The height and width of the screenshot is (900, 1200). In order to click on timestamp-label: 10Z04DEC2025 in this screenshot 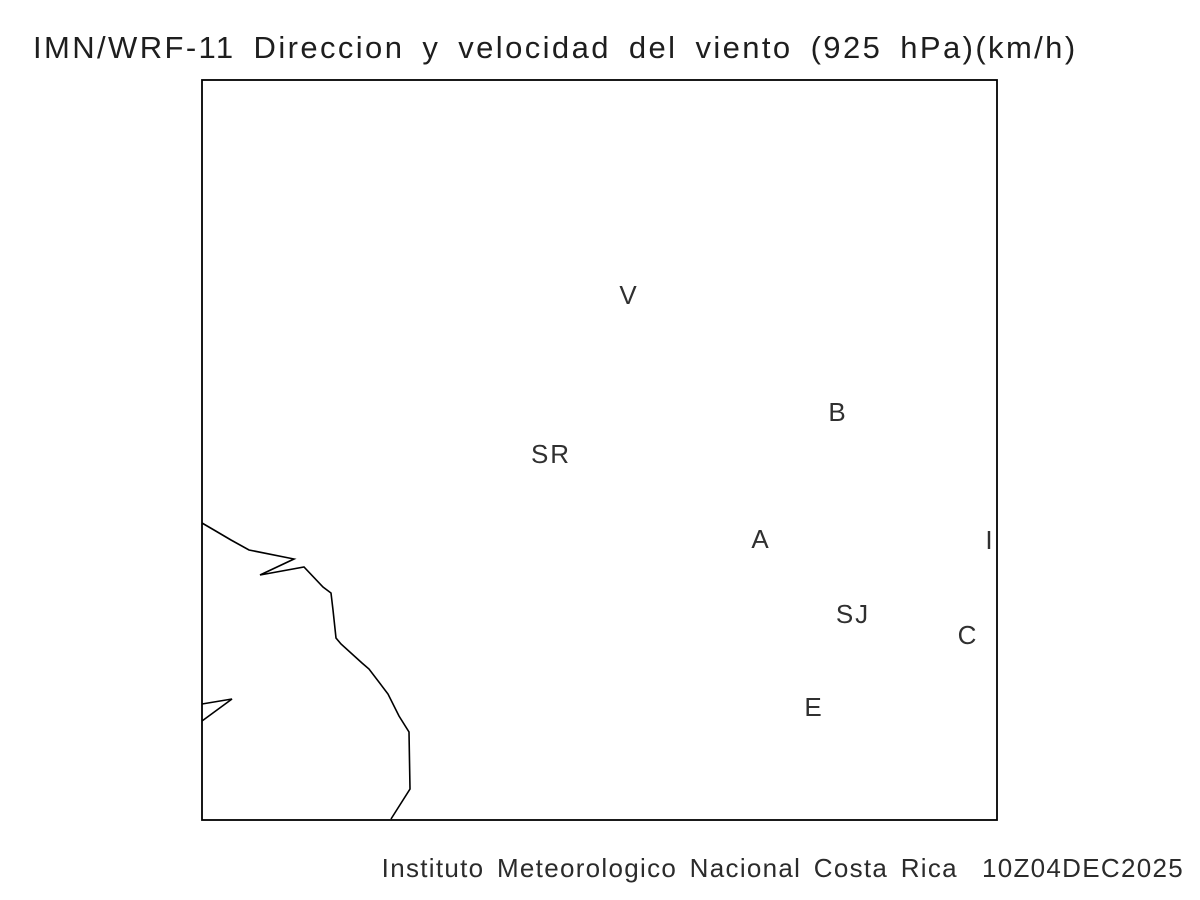, I will do `click(1082, 868)`.